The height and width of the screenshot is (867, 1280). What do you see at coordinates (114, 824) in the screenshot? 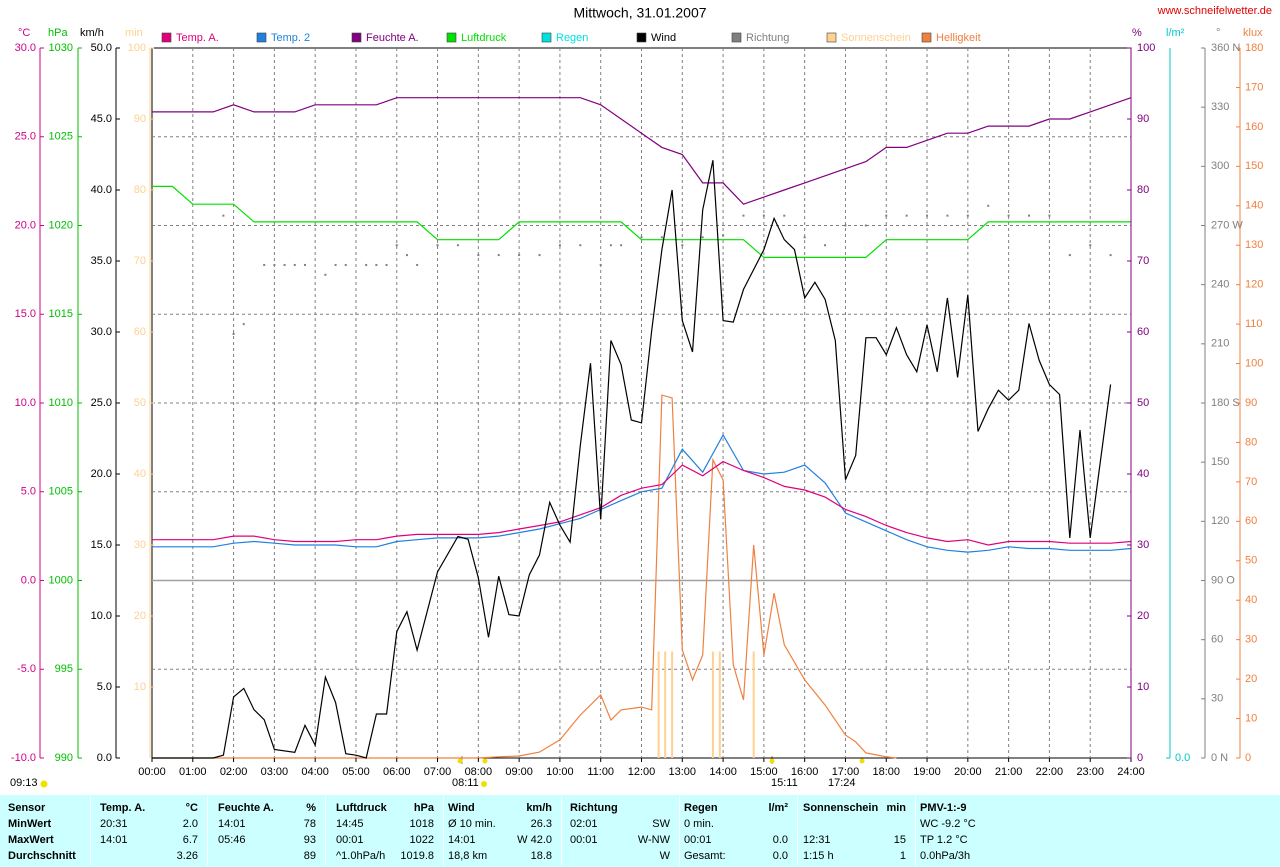
I see `table-cell: 20:31` at bounding box center [114, 824].